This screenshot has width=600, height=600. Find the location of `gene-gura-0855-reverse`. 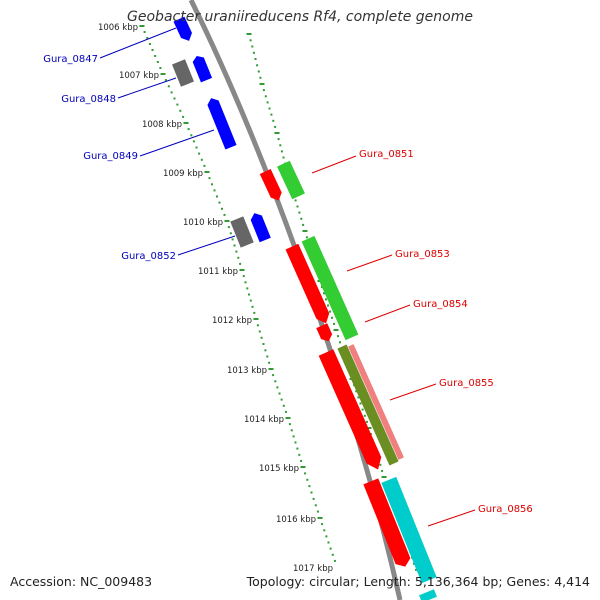

gene-gura-0855-reverse is located at coordinates (352, 410).